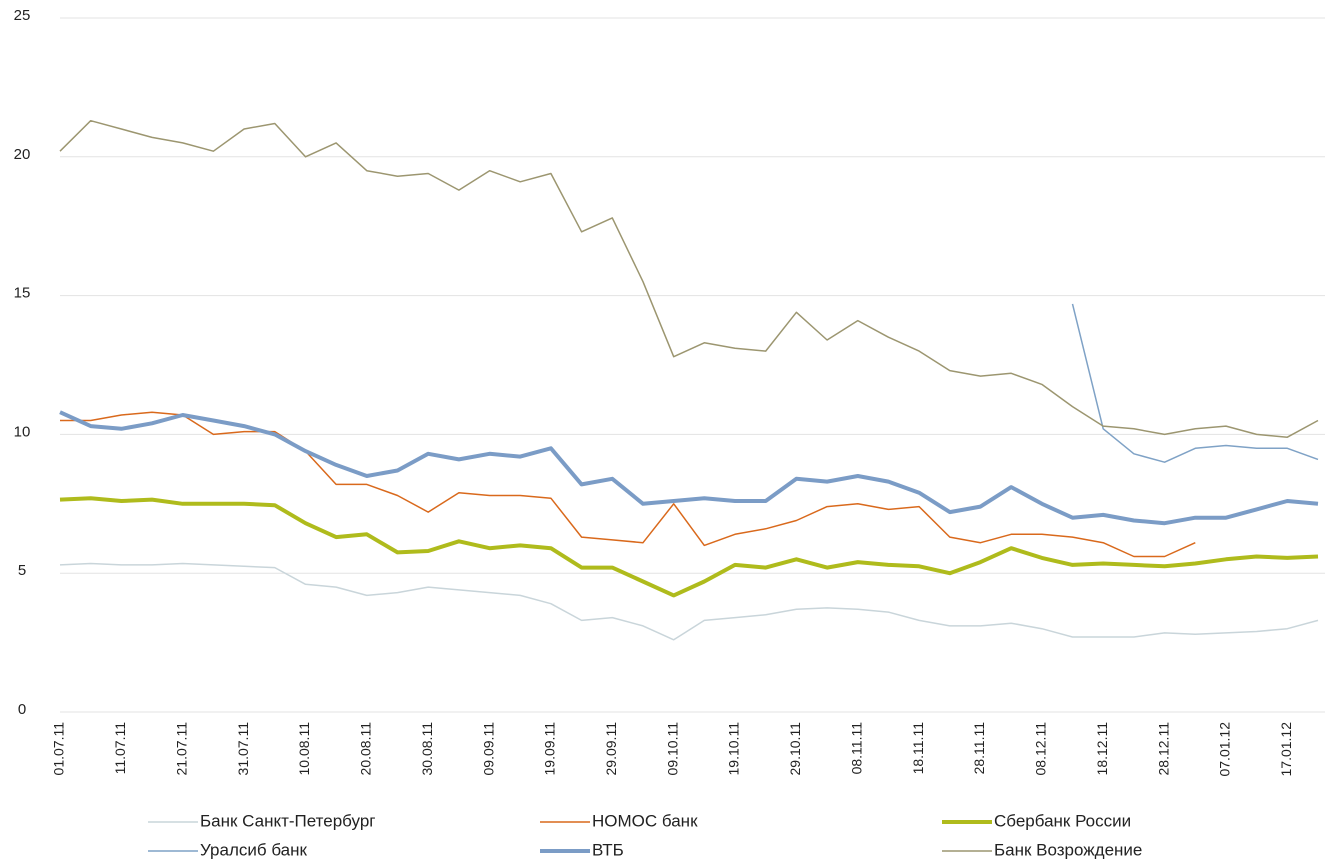 This screenshot has width=1330, height=866. I want to click on y-tick-label: 5, so click(22, 570).